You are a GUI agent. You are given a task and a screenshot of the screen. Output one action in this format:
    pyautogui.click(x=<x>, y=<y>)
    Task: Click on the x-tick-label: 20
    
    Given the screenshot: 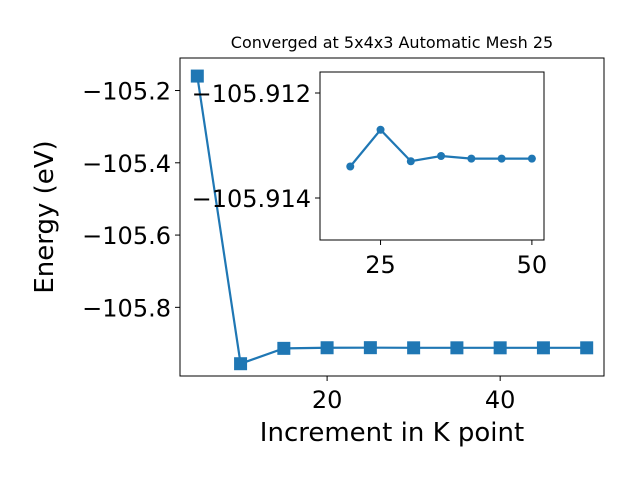 What is the action you would take?
    pyautogui.click(x=327, y=400)
    